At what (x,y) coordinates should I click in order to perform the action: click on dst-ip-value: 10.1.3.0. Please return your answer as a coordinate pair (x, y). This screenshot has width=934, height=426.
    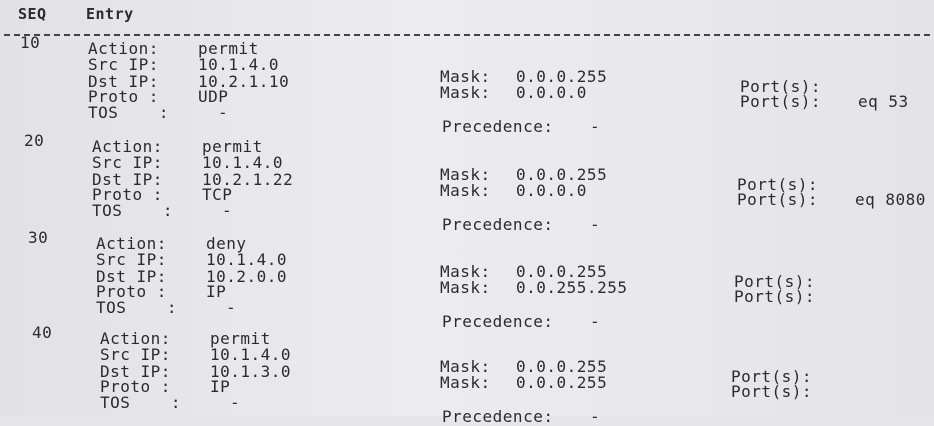
    Looking at the image, I should click on (251, 371).